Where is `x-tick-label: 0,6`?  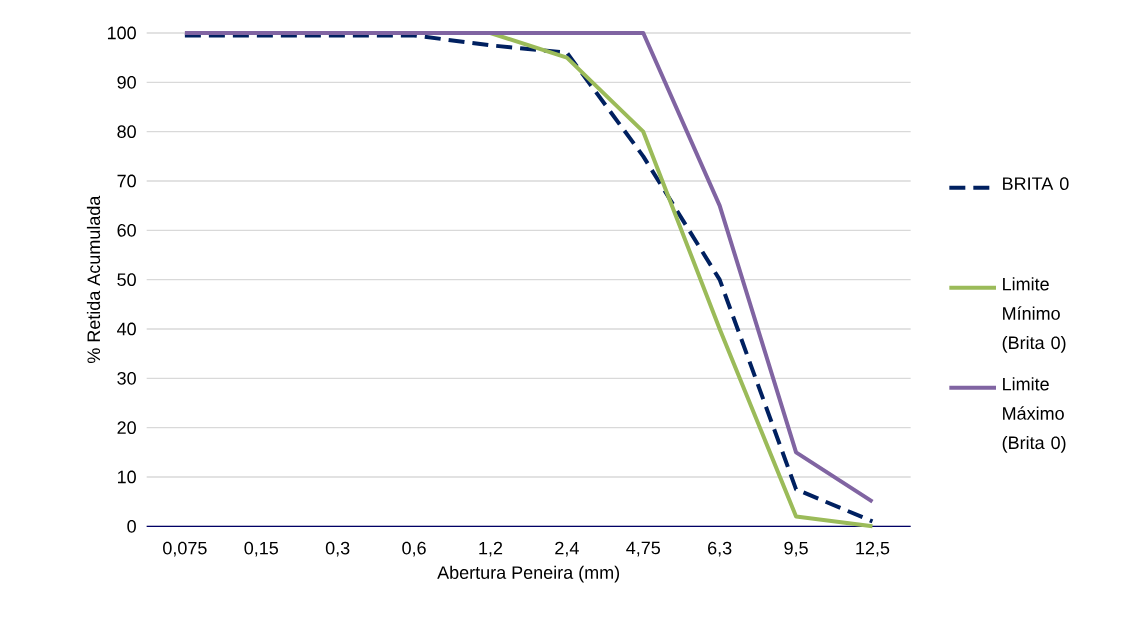
x-tick-label: 0,6 is located at coordinates (414, 549).